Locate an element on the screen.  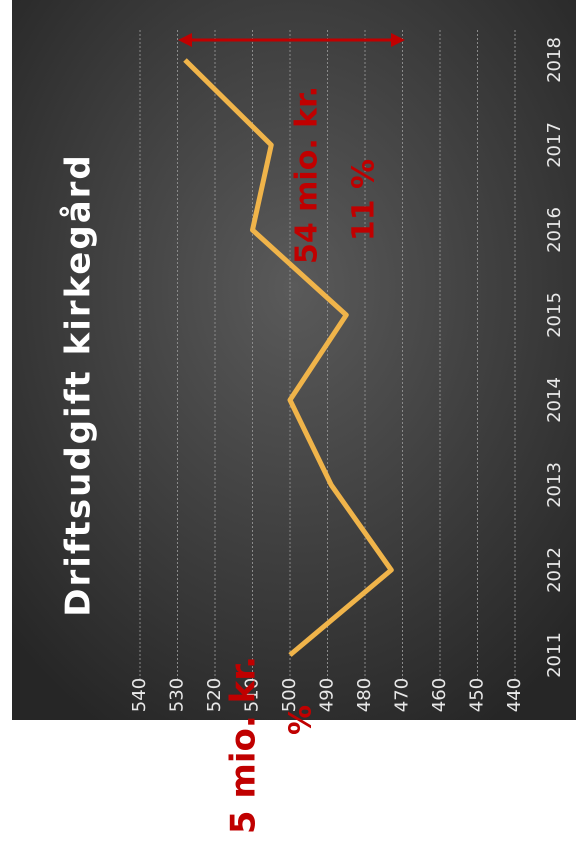
y-tick-label: 480 is located at coordinates (364, 695).